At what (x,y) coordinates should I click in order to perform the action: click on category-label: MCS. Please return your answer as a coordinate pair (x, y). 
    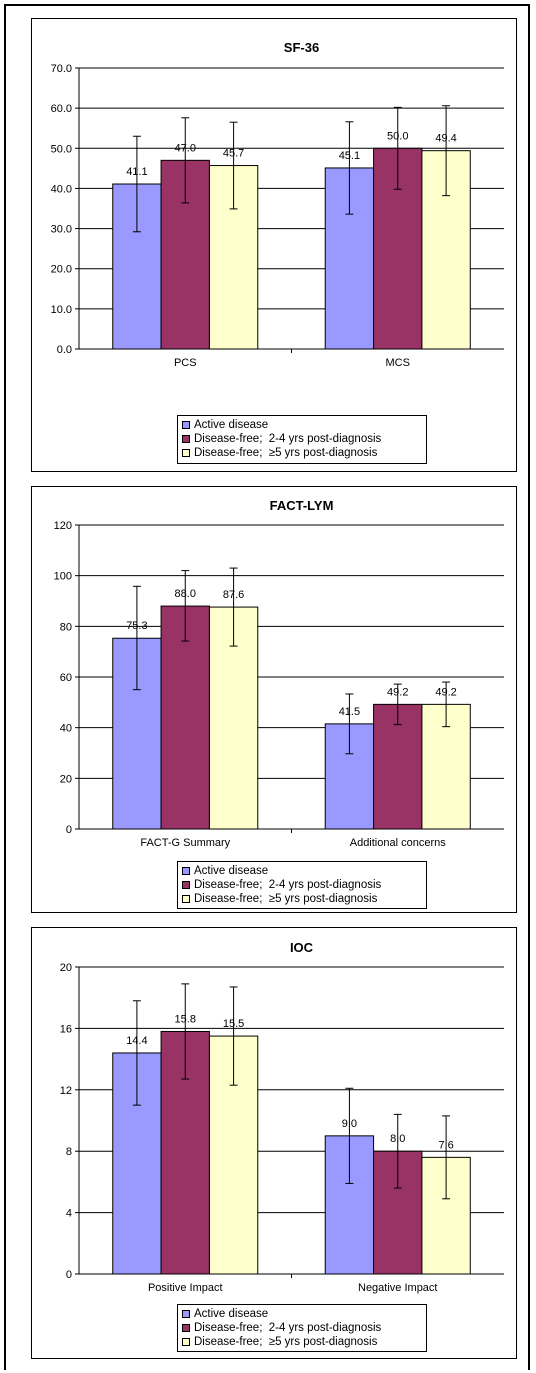
    Looking at the image, I should click on (398, 363).